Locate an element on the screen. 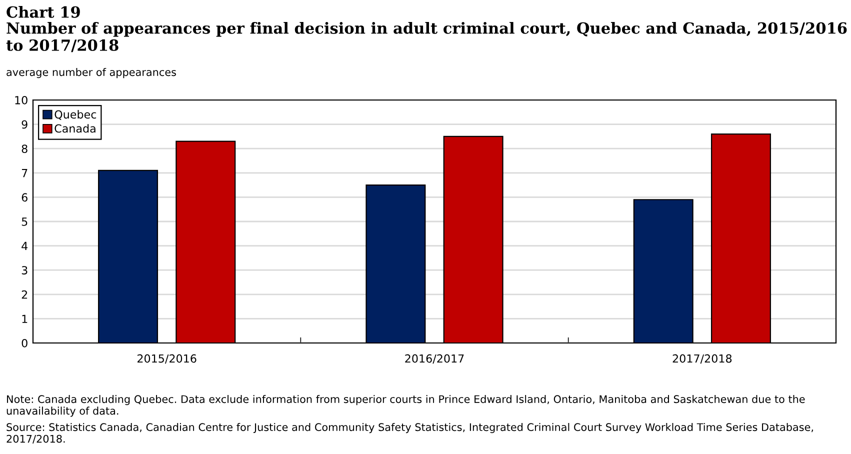 The image size is (851, 454). y-tick-label: 10 is located at coordinates (21, 100).